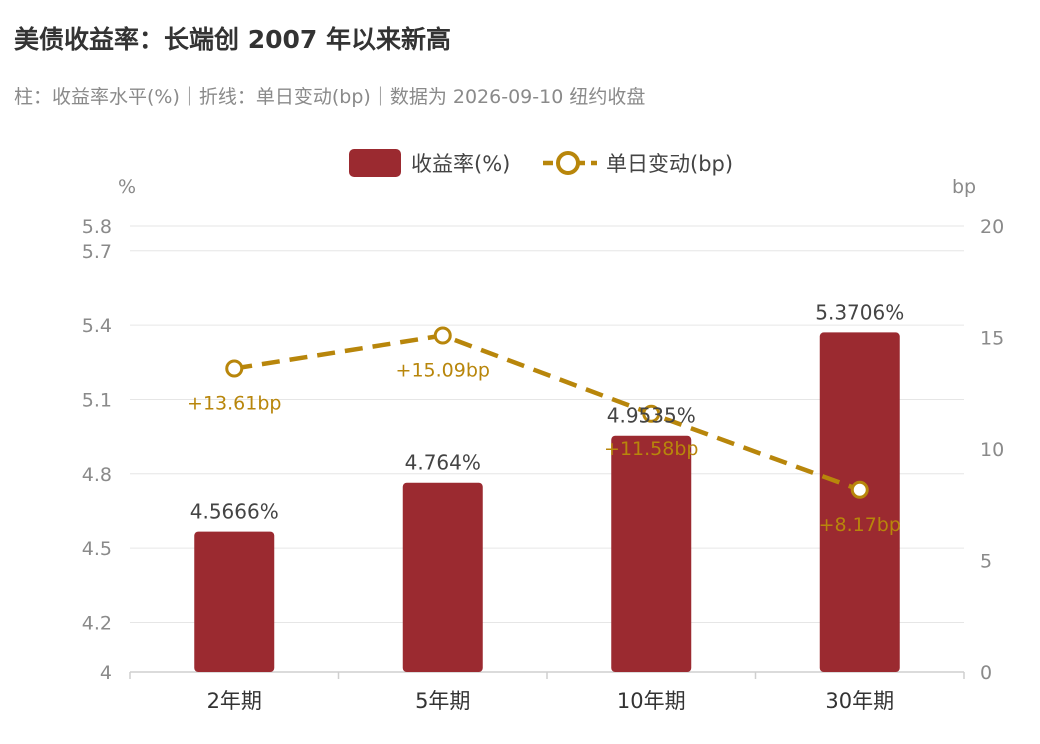 Image resolution: width=1040 pixels, height=744 pixels. I want to click on y-left-tick-label: 4, so click(106, 673).